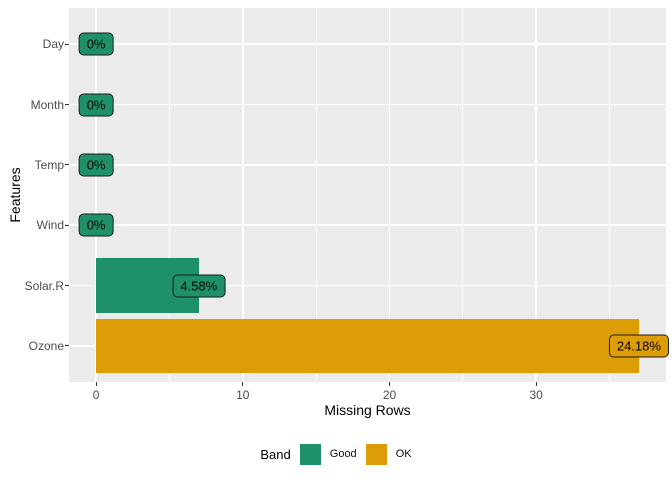  What do you see at coordinates (638, 346) in the screenshot?
I see `bar-percent-label: 24.18%` at bounding box center [638, 346].